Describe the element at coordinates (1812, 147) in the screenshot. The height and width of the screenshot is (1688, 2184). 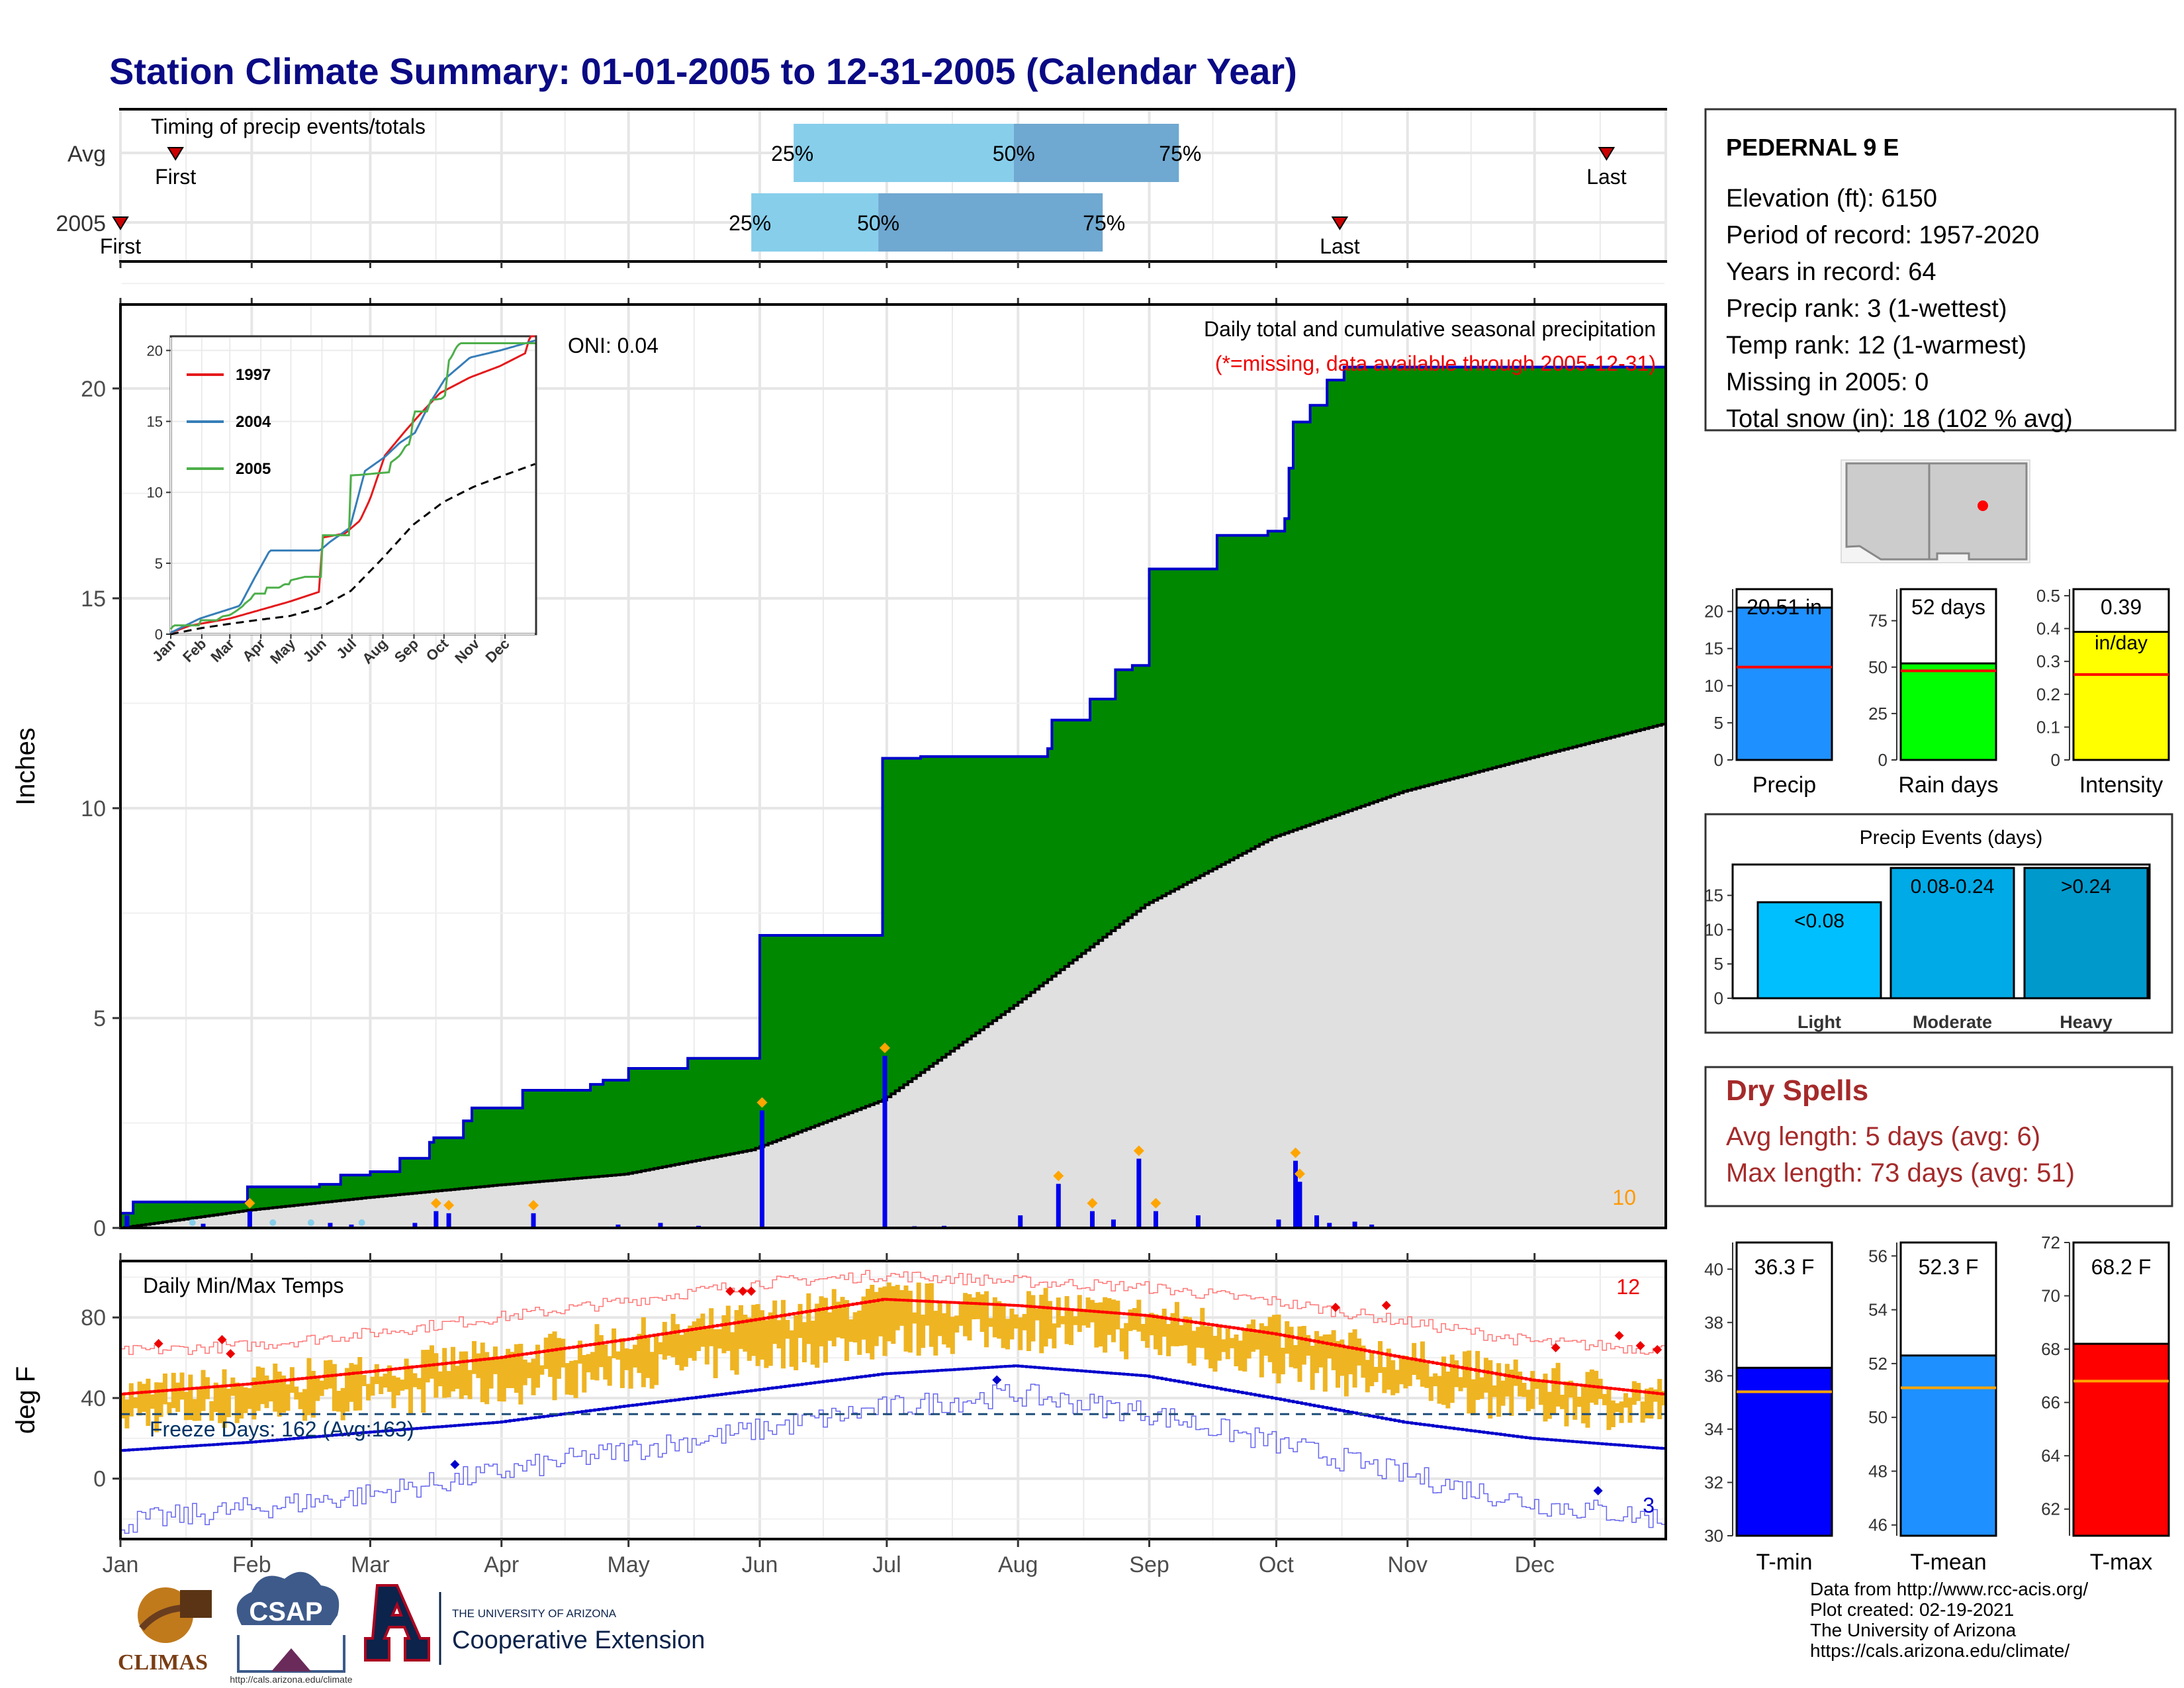
I see `station-name: PEDERNAL 9 E` at that location.